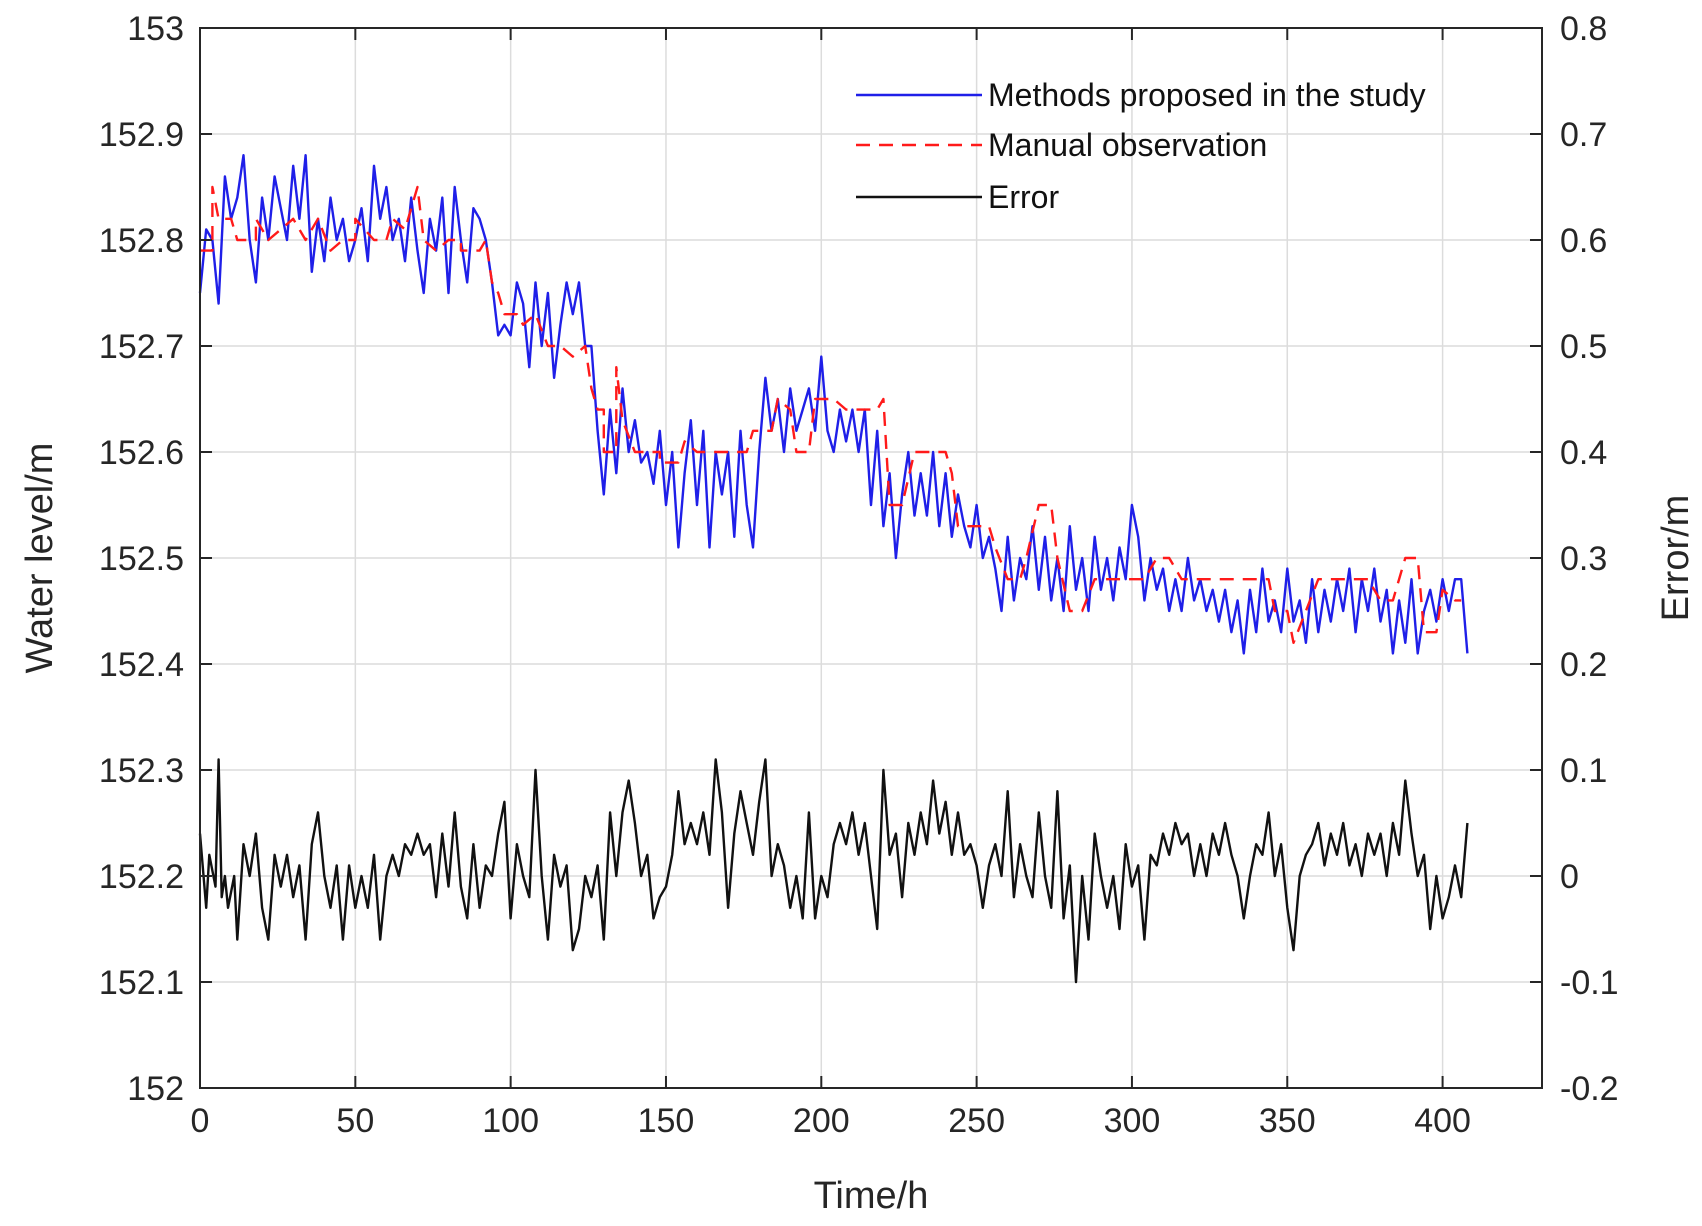  Describe the element at coordinates (1569, 877) in the screenshot. I see `y2-tick-label: 0` at that location.